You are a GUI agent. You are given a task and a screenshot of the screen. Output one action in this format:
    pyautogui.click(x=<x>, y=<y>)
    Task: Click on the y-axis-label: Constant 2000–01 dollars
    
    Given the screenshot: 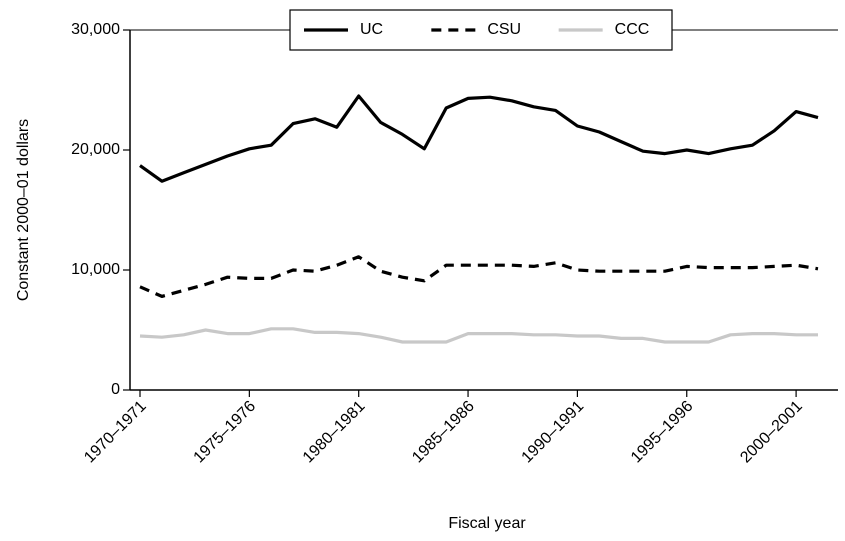 What is the action you would take?
    pyautogui.click(x=23, y=210)
    